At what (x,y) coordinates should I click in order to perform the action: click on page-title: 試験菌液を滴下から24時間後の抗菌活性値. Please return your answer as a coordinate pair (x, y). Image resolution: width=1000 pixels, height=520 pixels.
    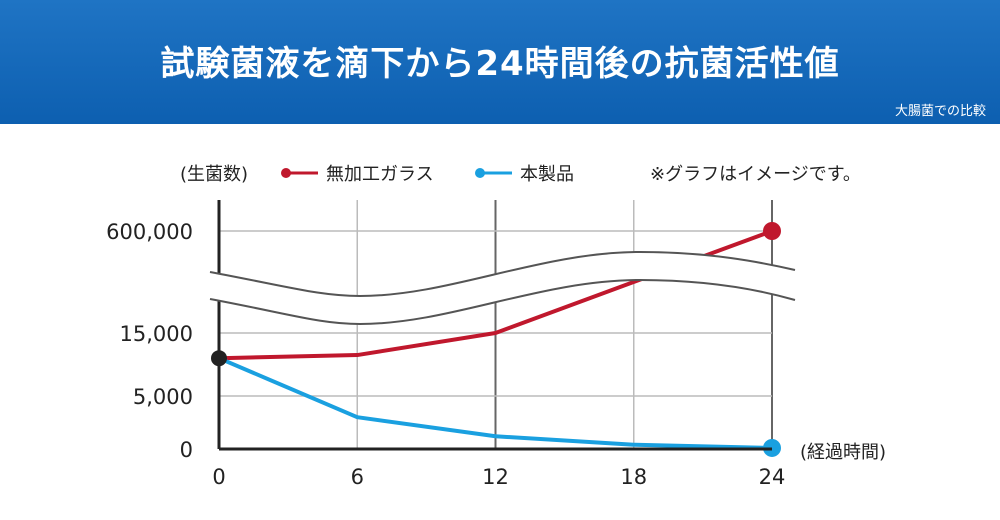
    Looking at the image, I should click on (500, 64).